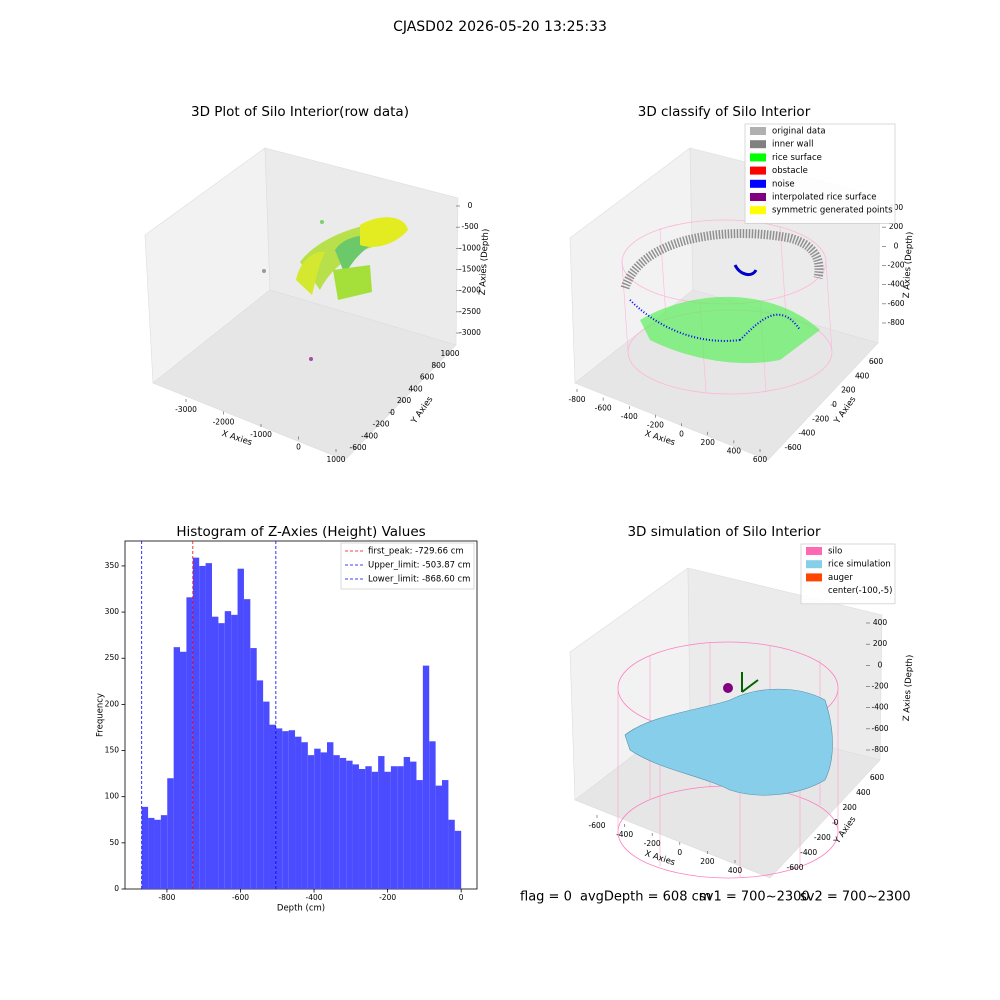 Image resolution: width=1000 pixels, height=1000 pixels. I want to click on z-tick-label: 0, so click(470, 205).